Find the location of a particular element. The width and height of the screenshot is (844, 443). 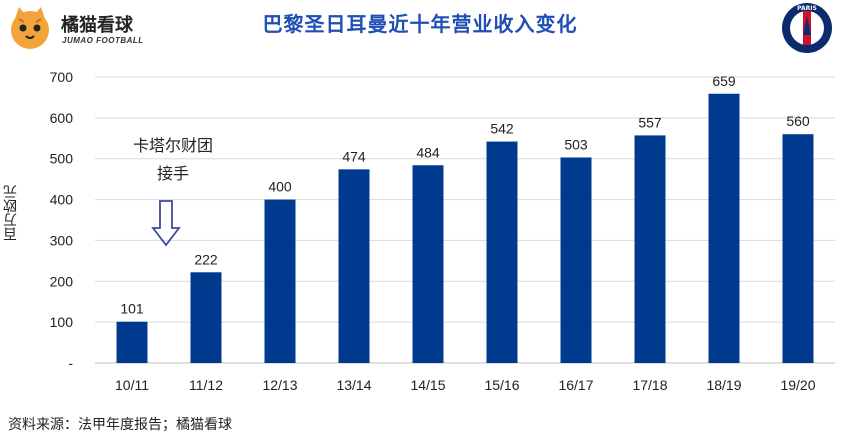

data-label: 101 is located at coordinates (132, 309).